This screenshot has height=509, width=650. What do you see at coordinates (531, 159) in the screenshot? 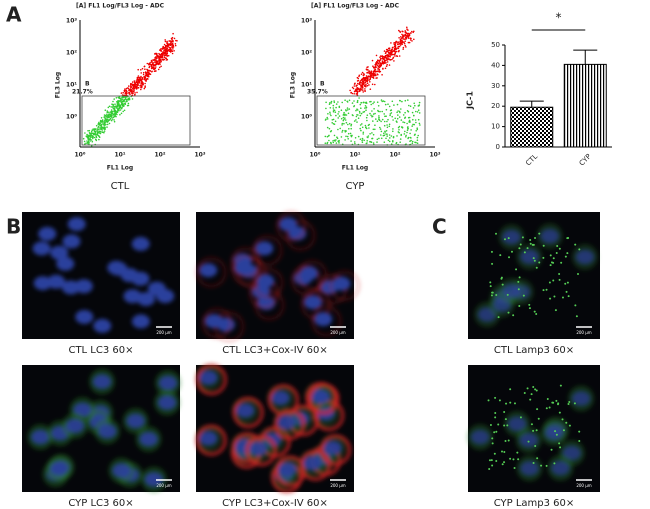
I see `x-tick-label: CTL` at bounding box center [531, 159].